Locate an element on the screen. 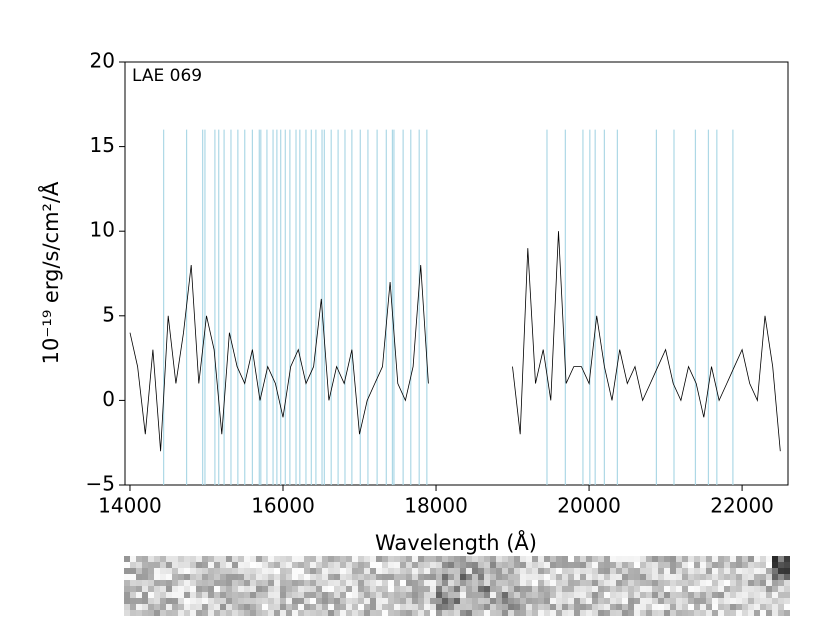 This screenshot has height=623, width=830. annotation: LAE 069 is located at coordinates (167, 76).